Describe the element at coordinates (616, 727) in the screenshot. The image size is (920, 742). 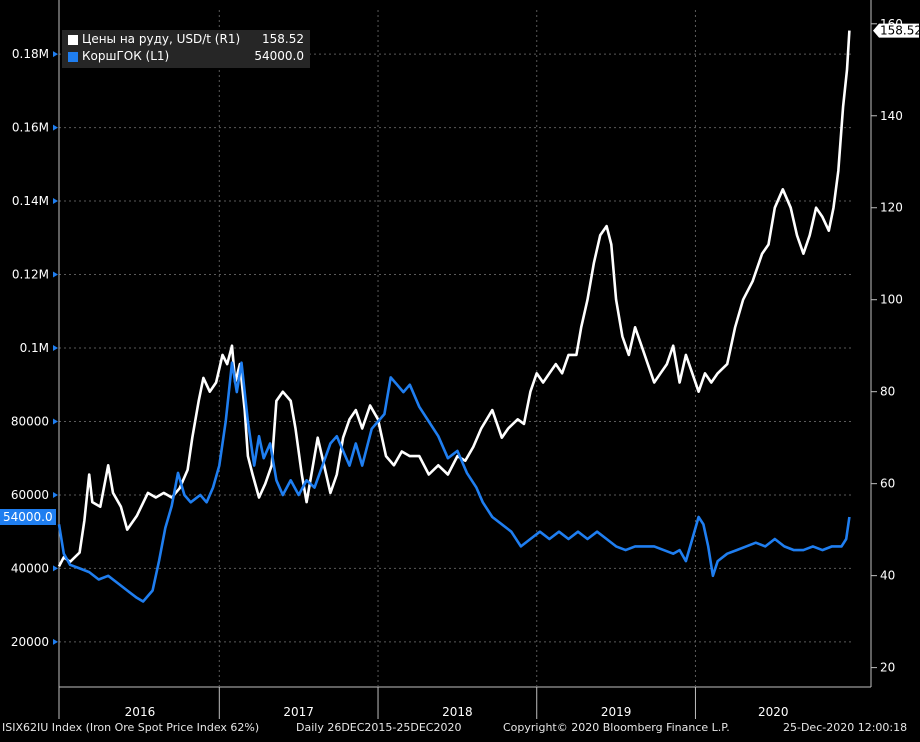
I see `footer-copyright: Copyright© 2020 Bloomberg Finance L.P.` at that location.